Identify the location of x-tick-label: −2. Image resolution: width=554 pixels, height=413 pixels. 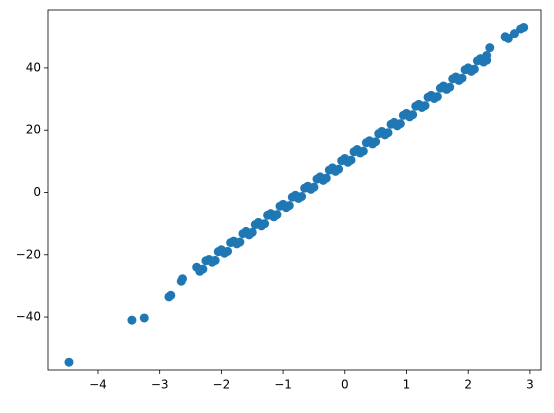
(222, 385).